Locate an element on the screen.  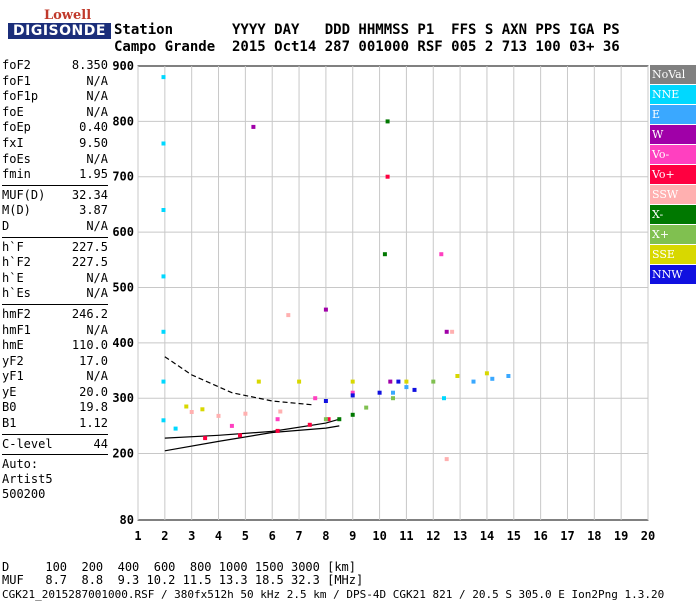
param-value: 110.0 is located at coordinates (89, 345).